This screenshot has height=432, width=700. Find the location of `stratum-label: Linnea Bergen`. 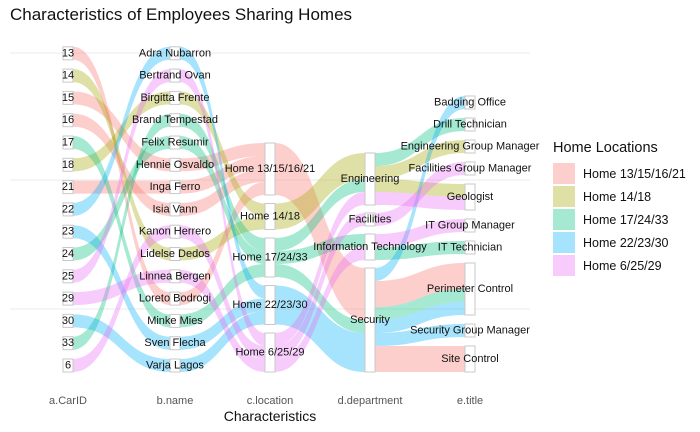

stratum-label: Linnea Bergen is located at coordinates (175, 276).